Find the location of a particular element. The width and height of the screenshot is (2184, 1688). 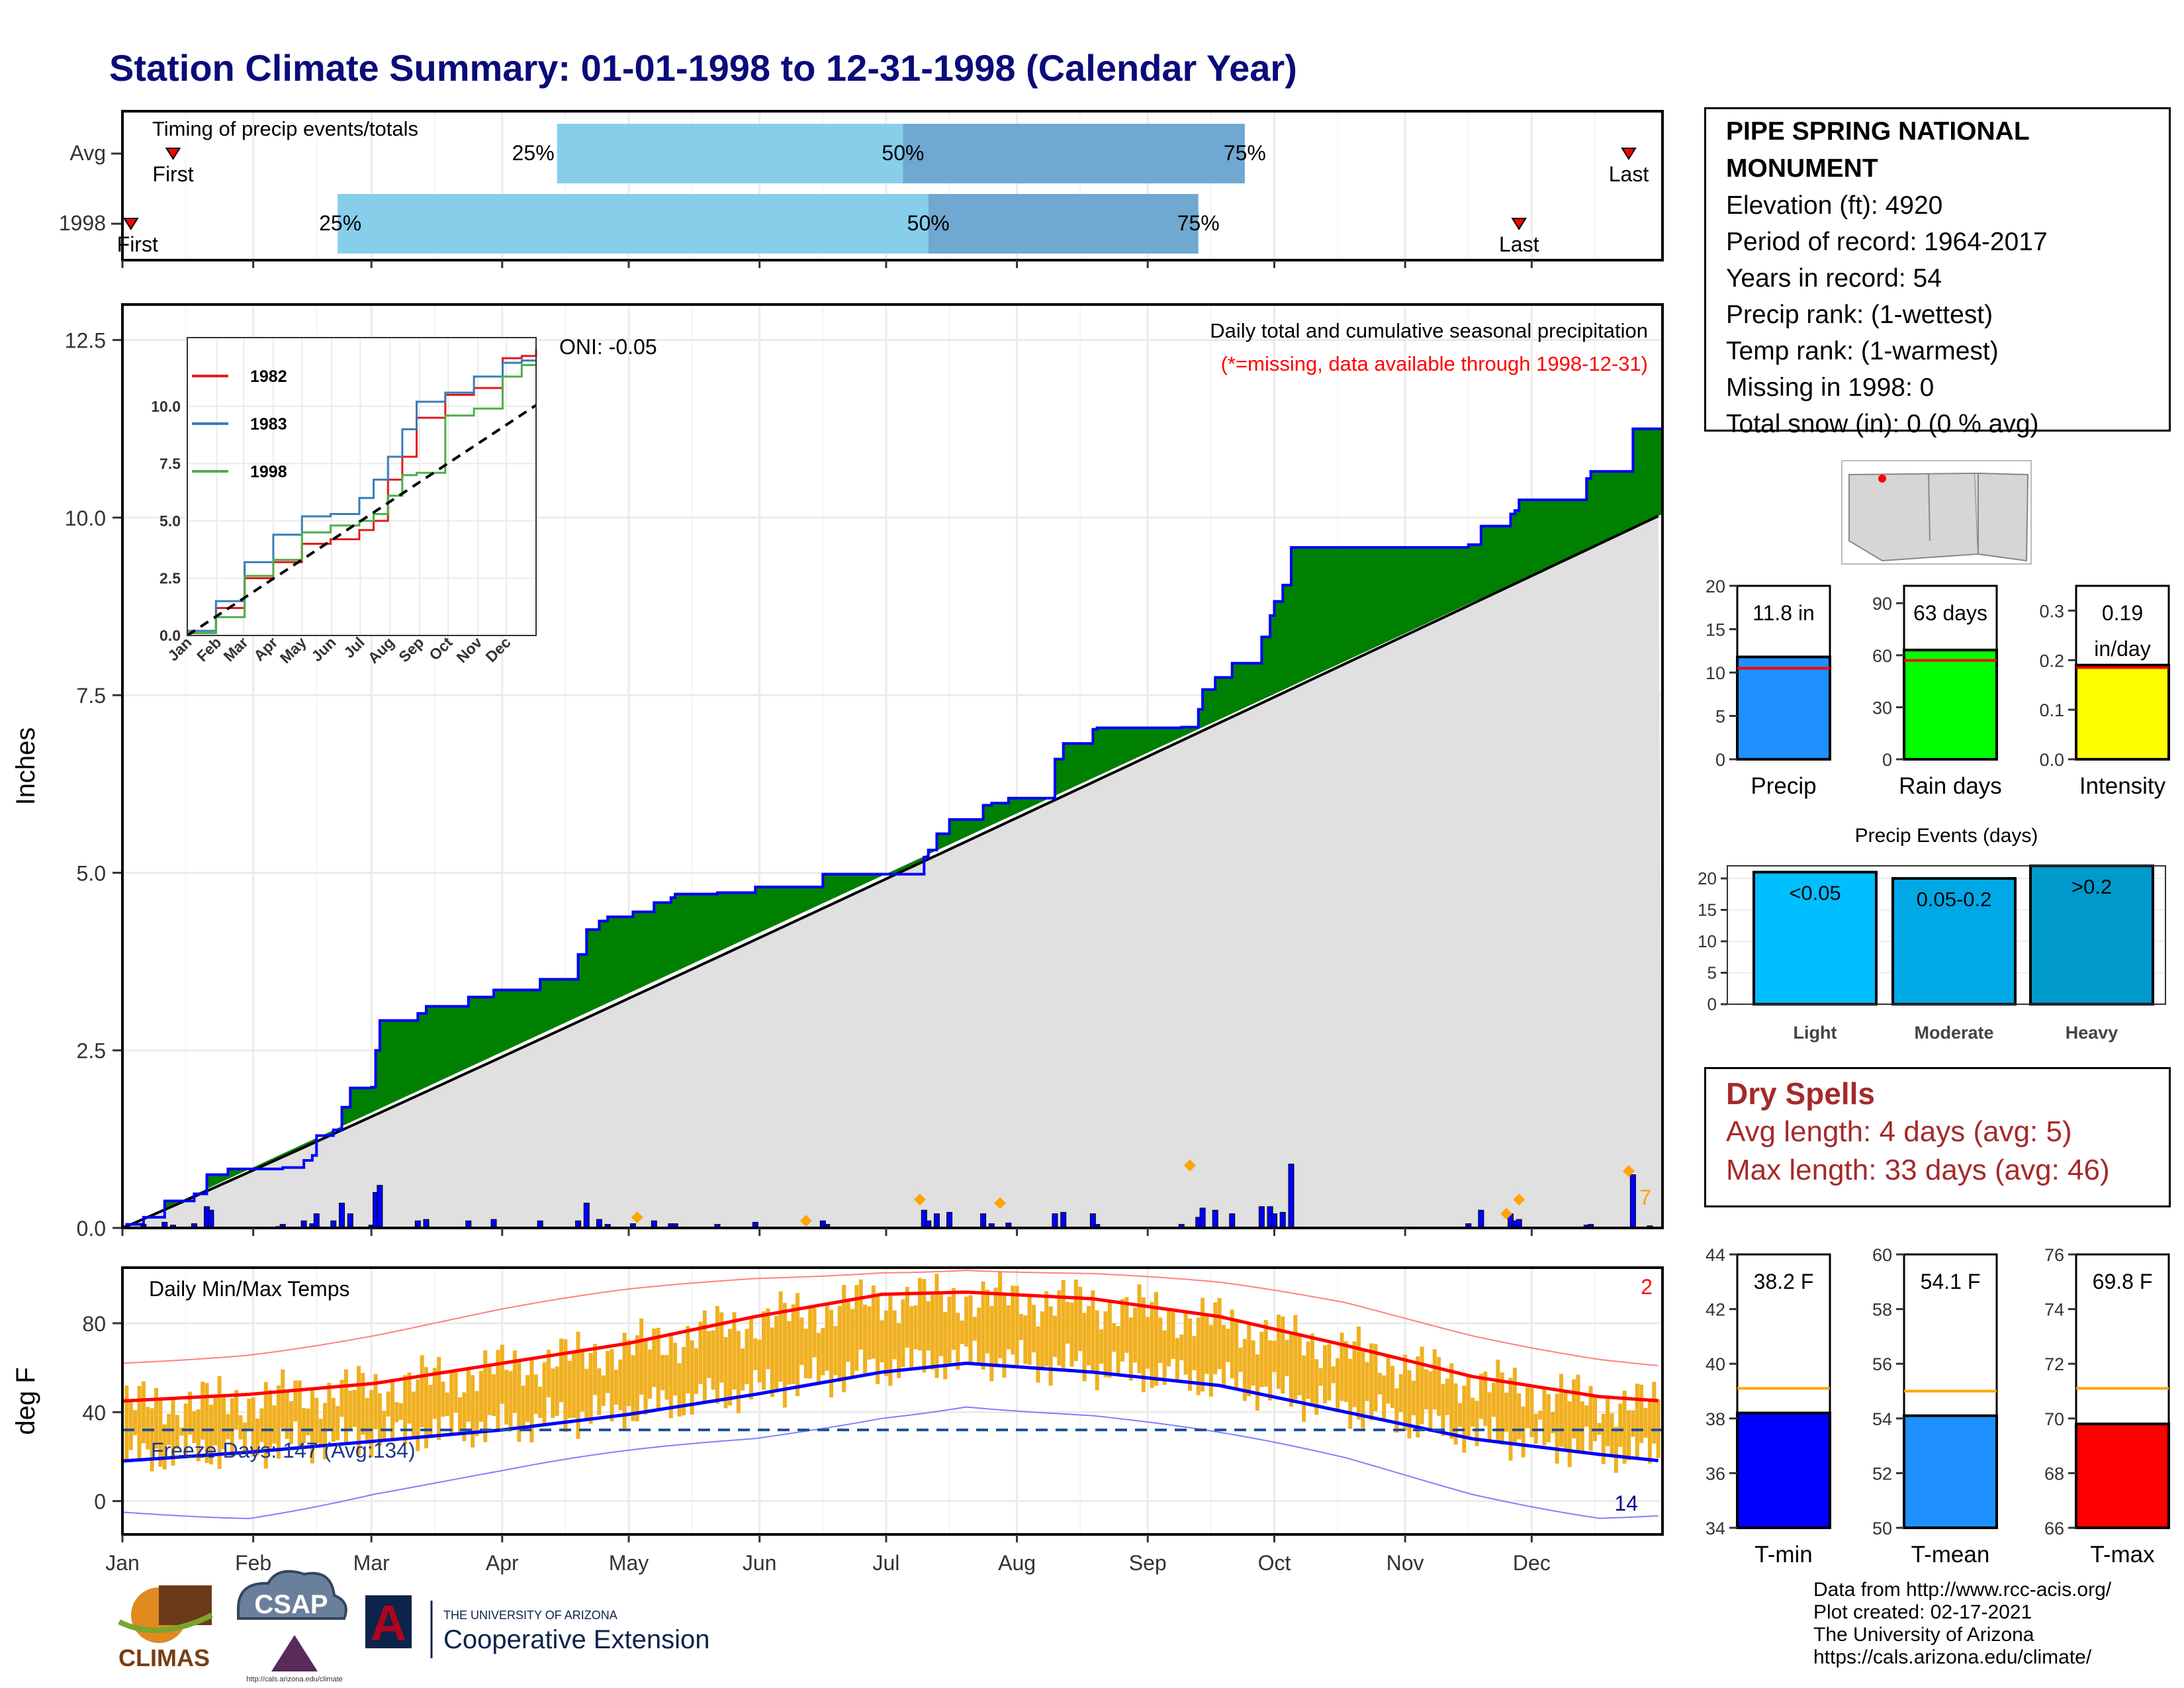

inset-series-line is located at coordinates (361, 520).